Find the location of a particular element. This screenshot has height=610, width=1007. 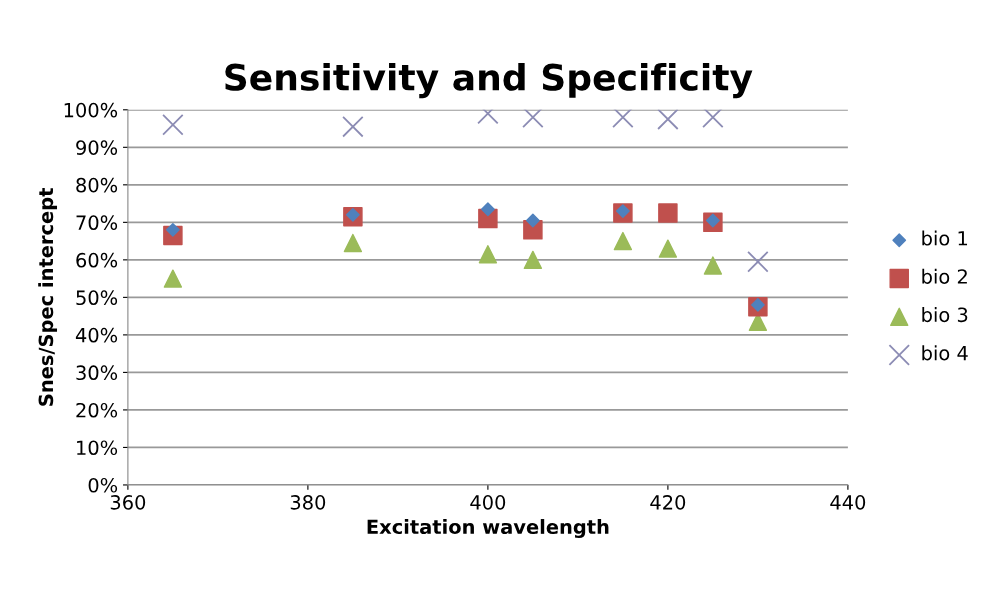

x-tick-label: 380 is located at coordinates (308, 502).